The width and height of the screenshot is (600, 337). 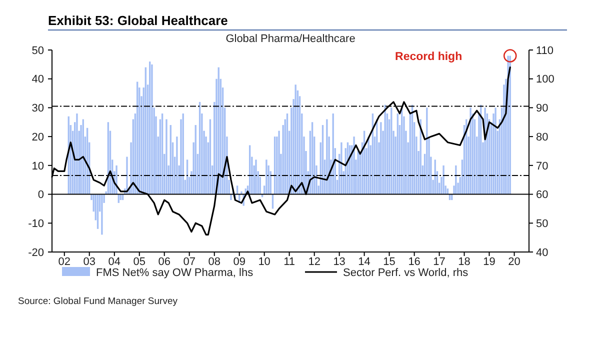 What do you see at coordinates (545, 50) in the screenshot?
I see `y2-tick-label: 110` at bounding box center [545, 50].